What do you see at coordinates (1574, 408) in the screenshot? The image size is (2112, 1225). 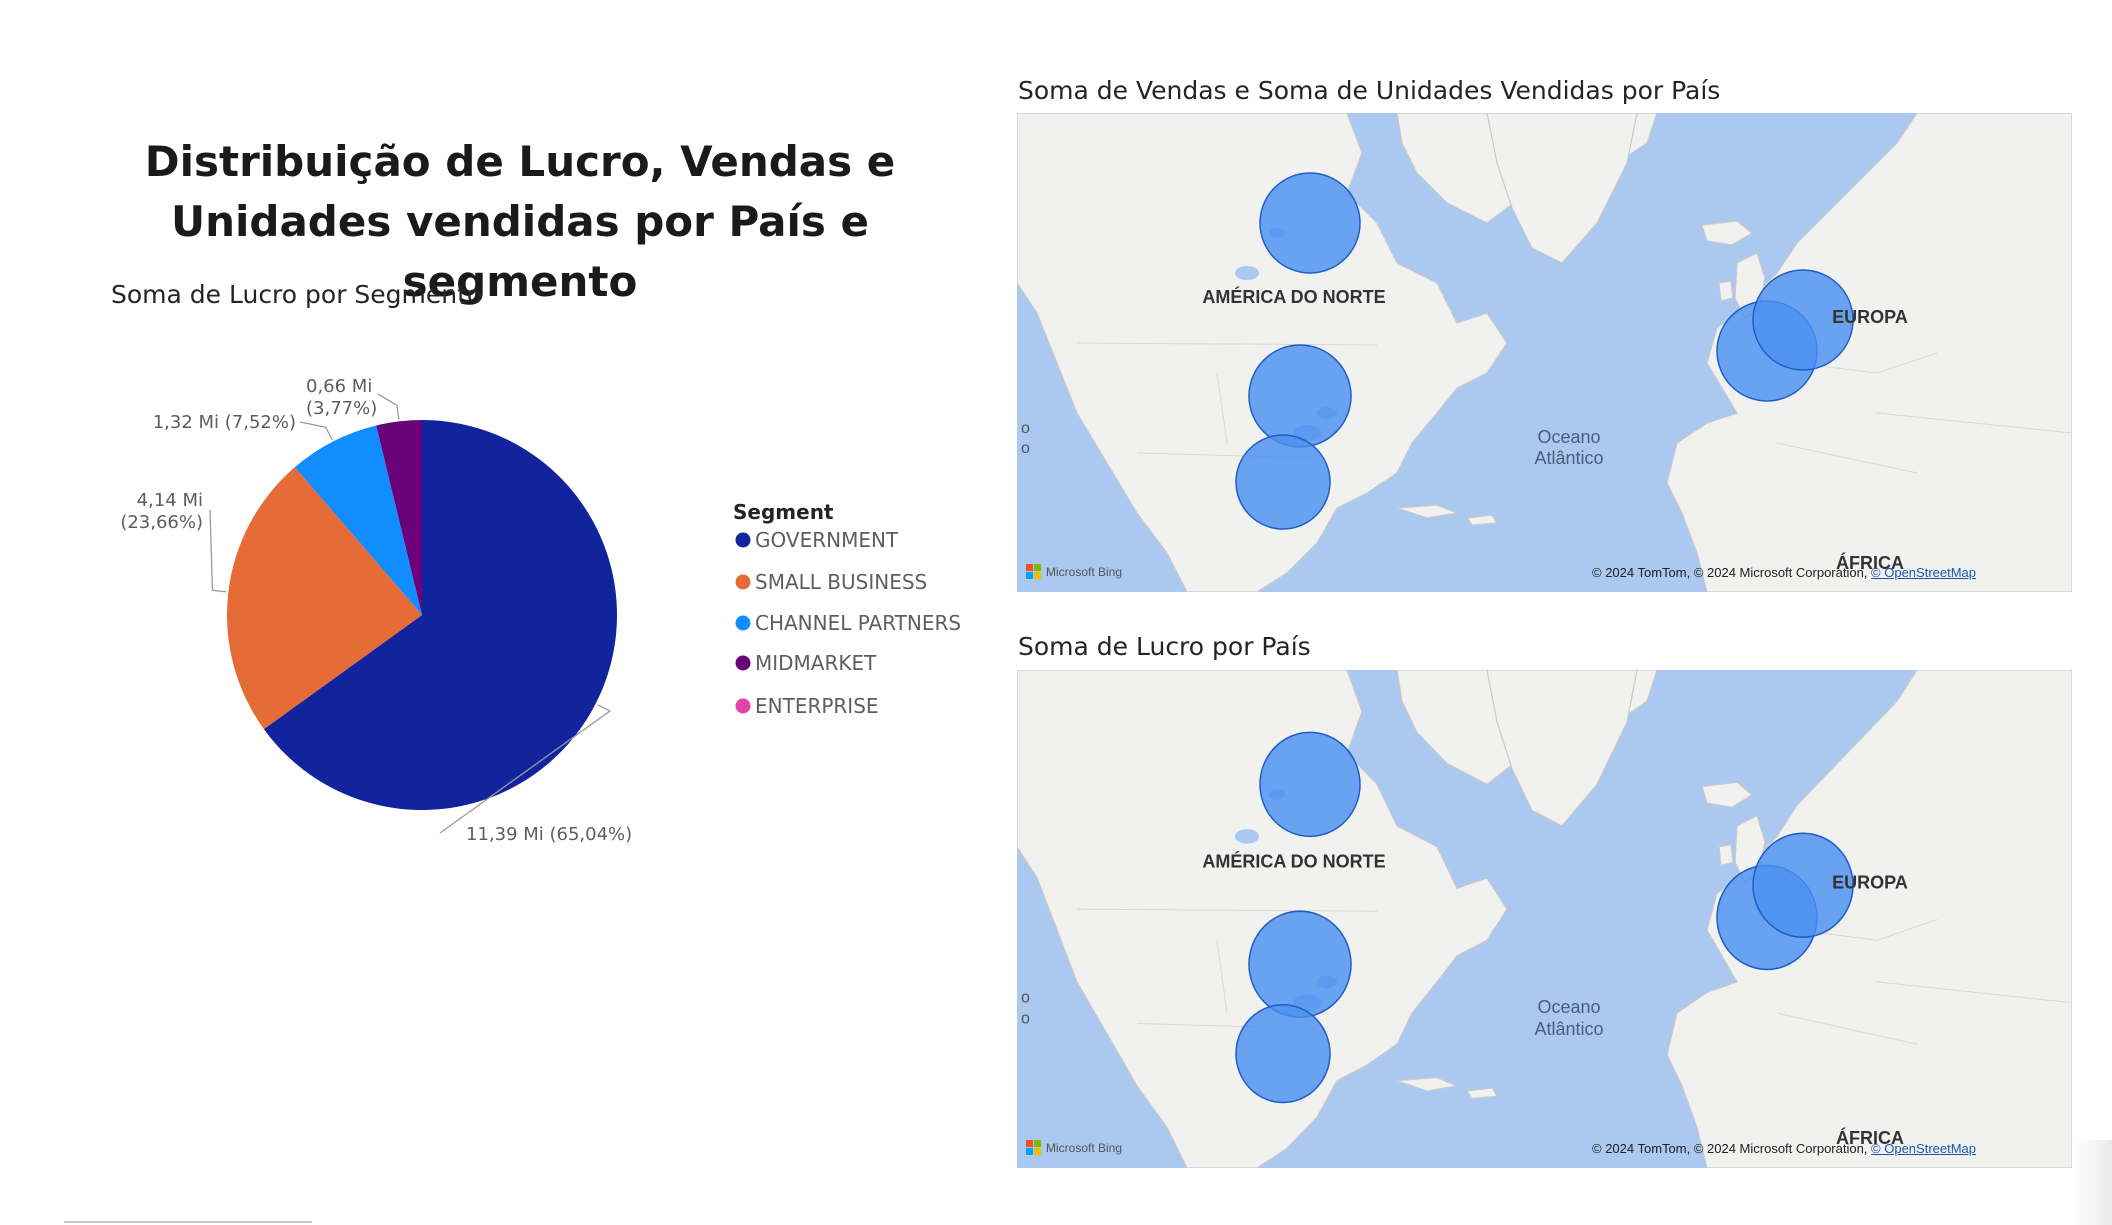 I see `map-borders` at bounding box center [1574, 408].